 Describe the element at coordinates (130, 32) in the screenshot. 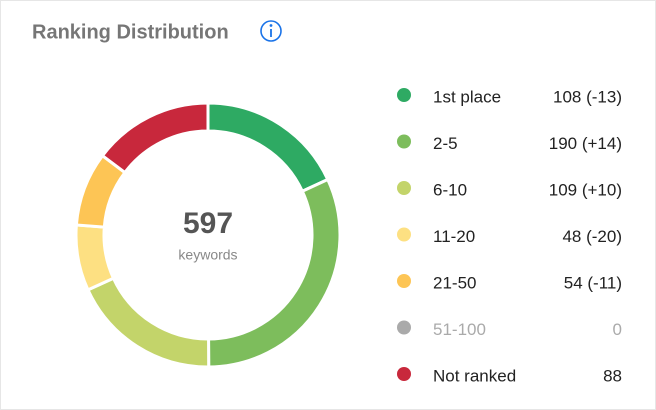

I see `card-title: Ranking Distribution` at that location.